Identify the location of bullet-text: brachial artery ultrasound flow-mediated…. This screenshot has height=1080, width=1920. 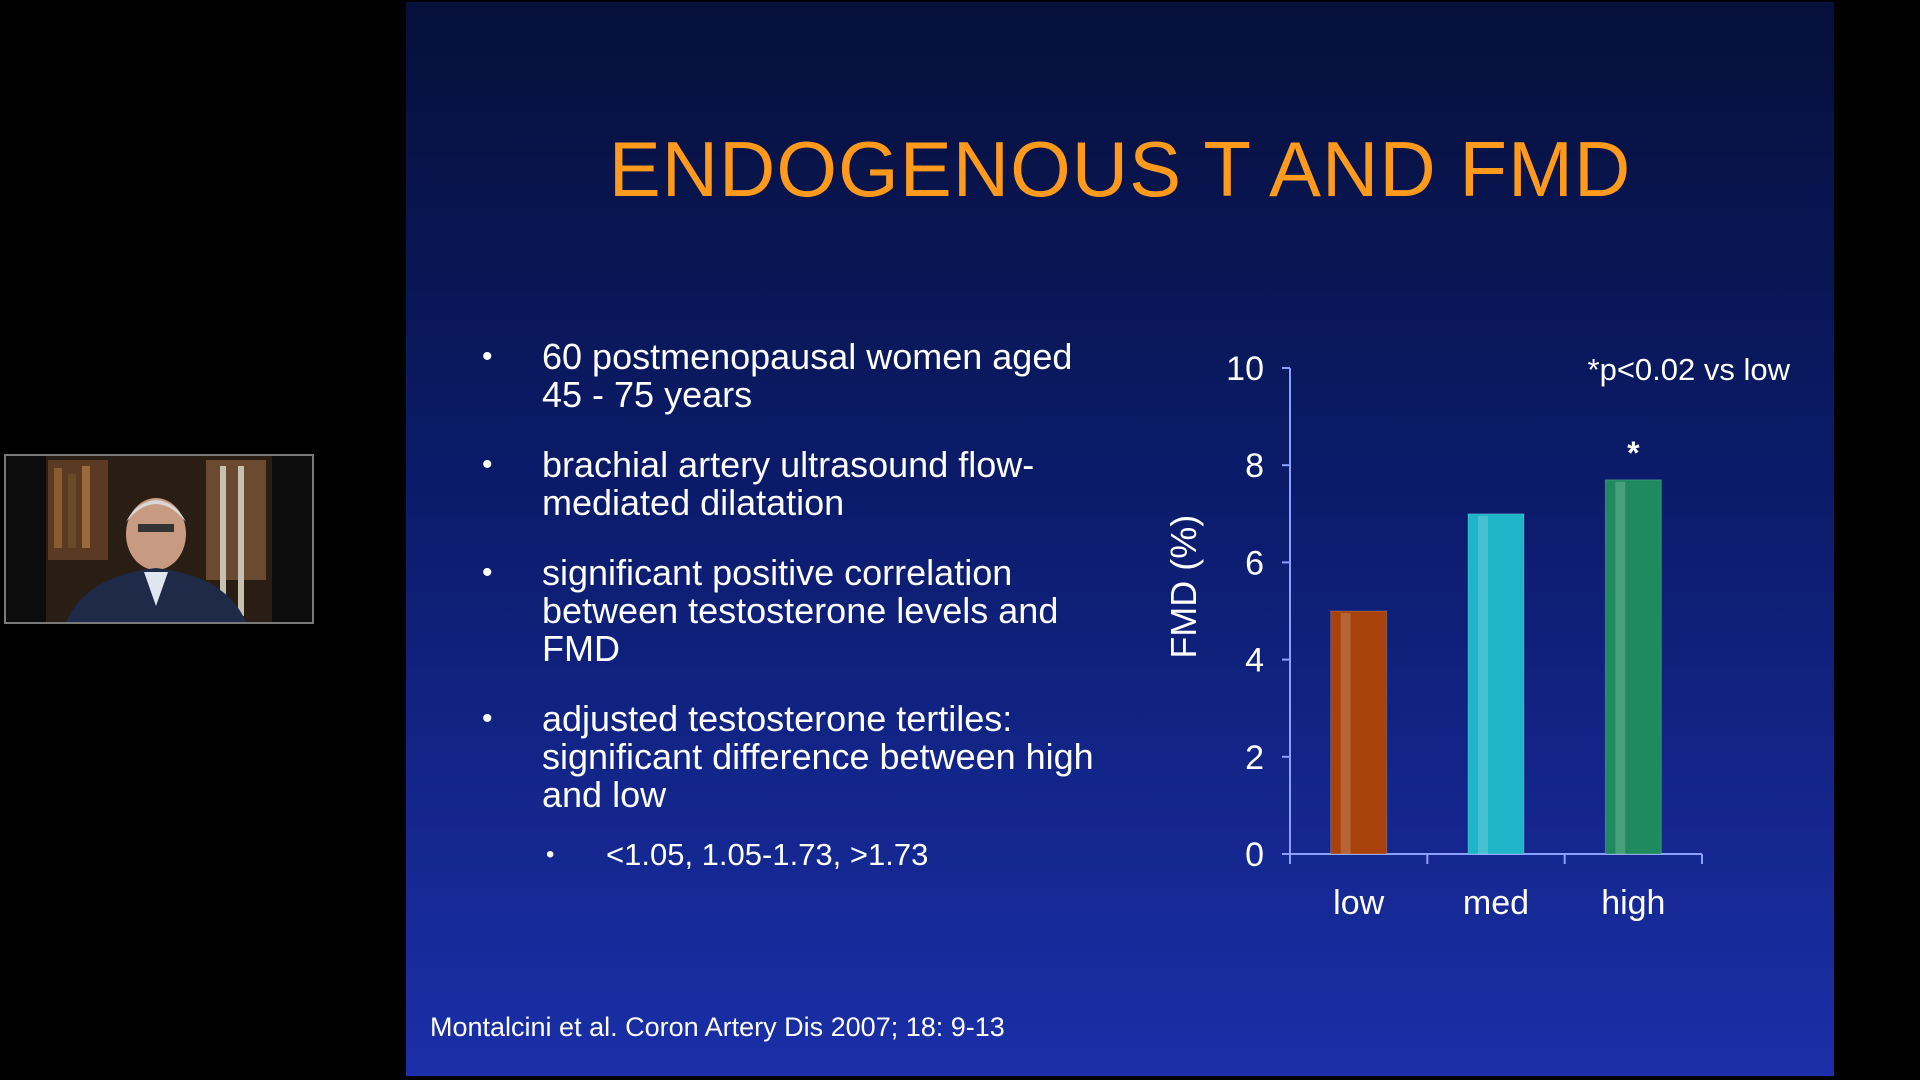
(788, 483).